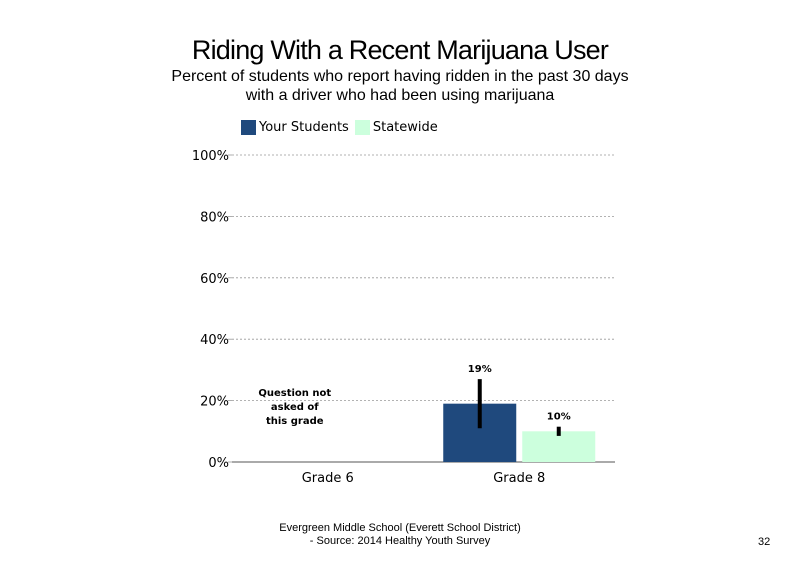 The image size is (800, 568). What do you see at coordinates (559, 446) in the screenshot?
I see `bar-statewide` at bounding box center [559, 446].